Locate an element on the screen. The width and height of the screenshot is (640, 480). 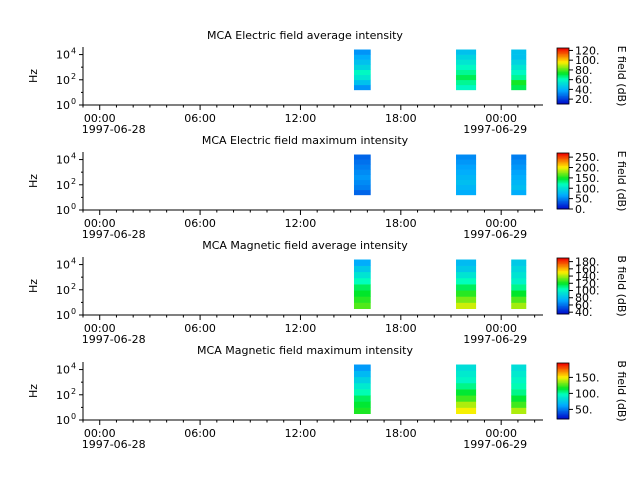
x-tick-label: 18:00 is located at coordinates (401, 223).